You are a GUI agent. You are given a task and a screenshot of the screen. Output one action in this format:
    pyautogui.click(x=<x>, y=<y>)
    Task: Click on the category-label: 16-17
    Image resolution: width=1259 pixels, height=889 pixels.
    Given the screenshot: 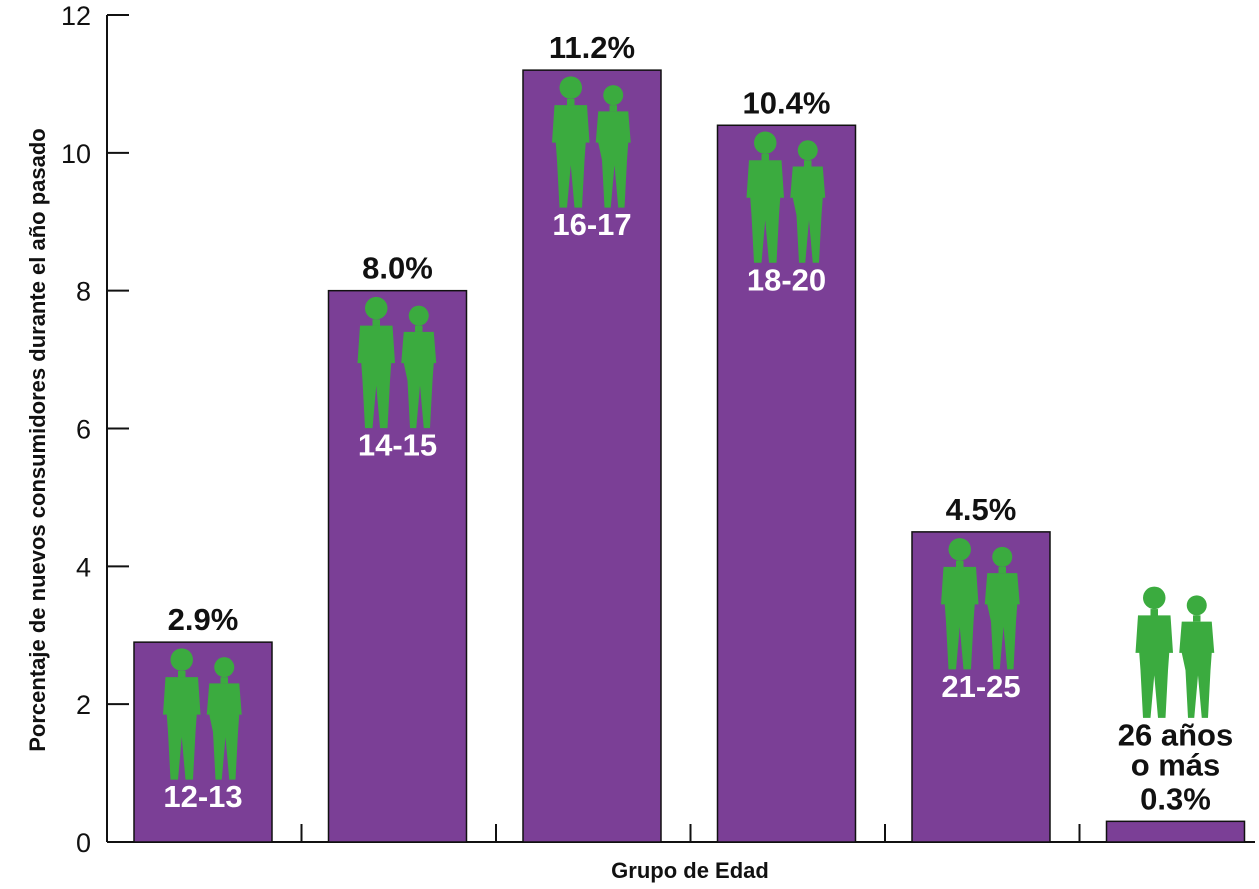 What is the action you would take?
    pyautogui.click(x=591, y=224)
    